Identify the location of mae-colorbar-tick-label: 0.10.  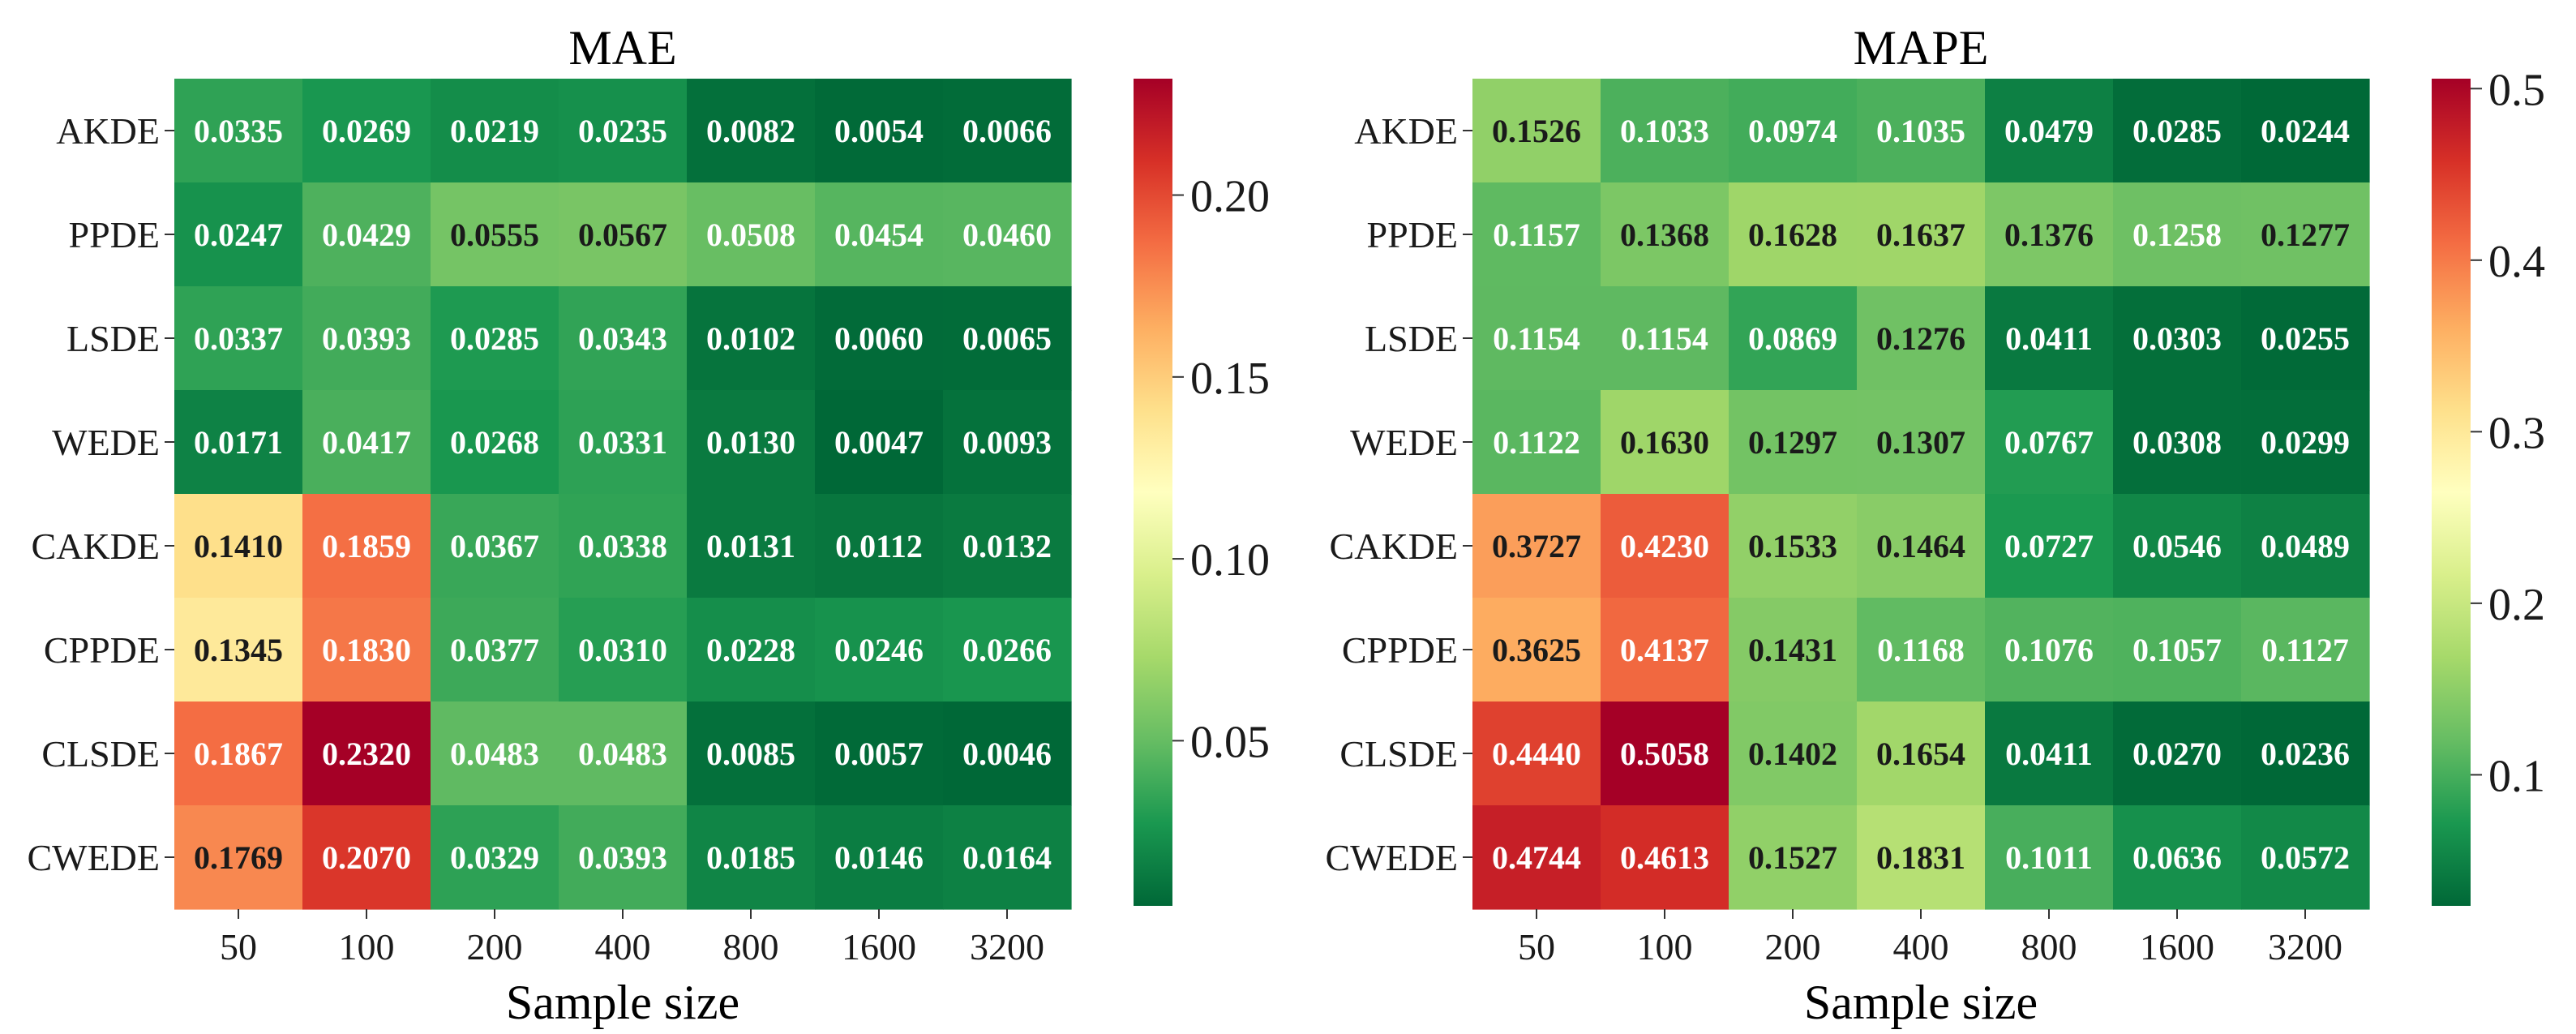
(1230, 561).